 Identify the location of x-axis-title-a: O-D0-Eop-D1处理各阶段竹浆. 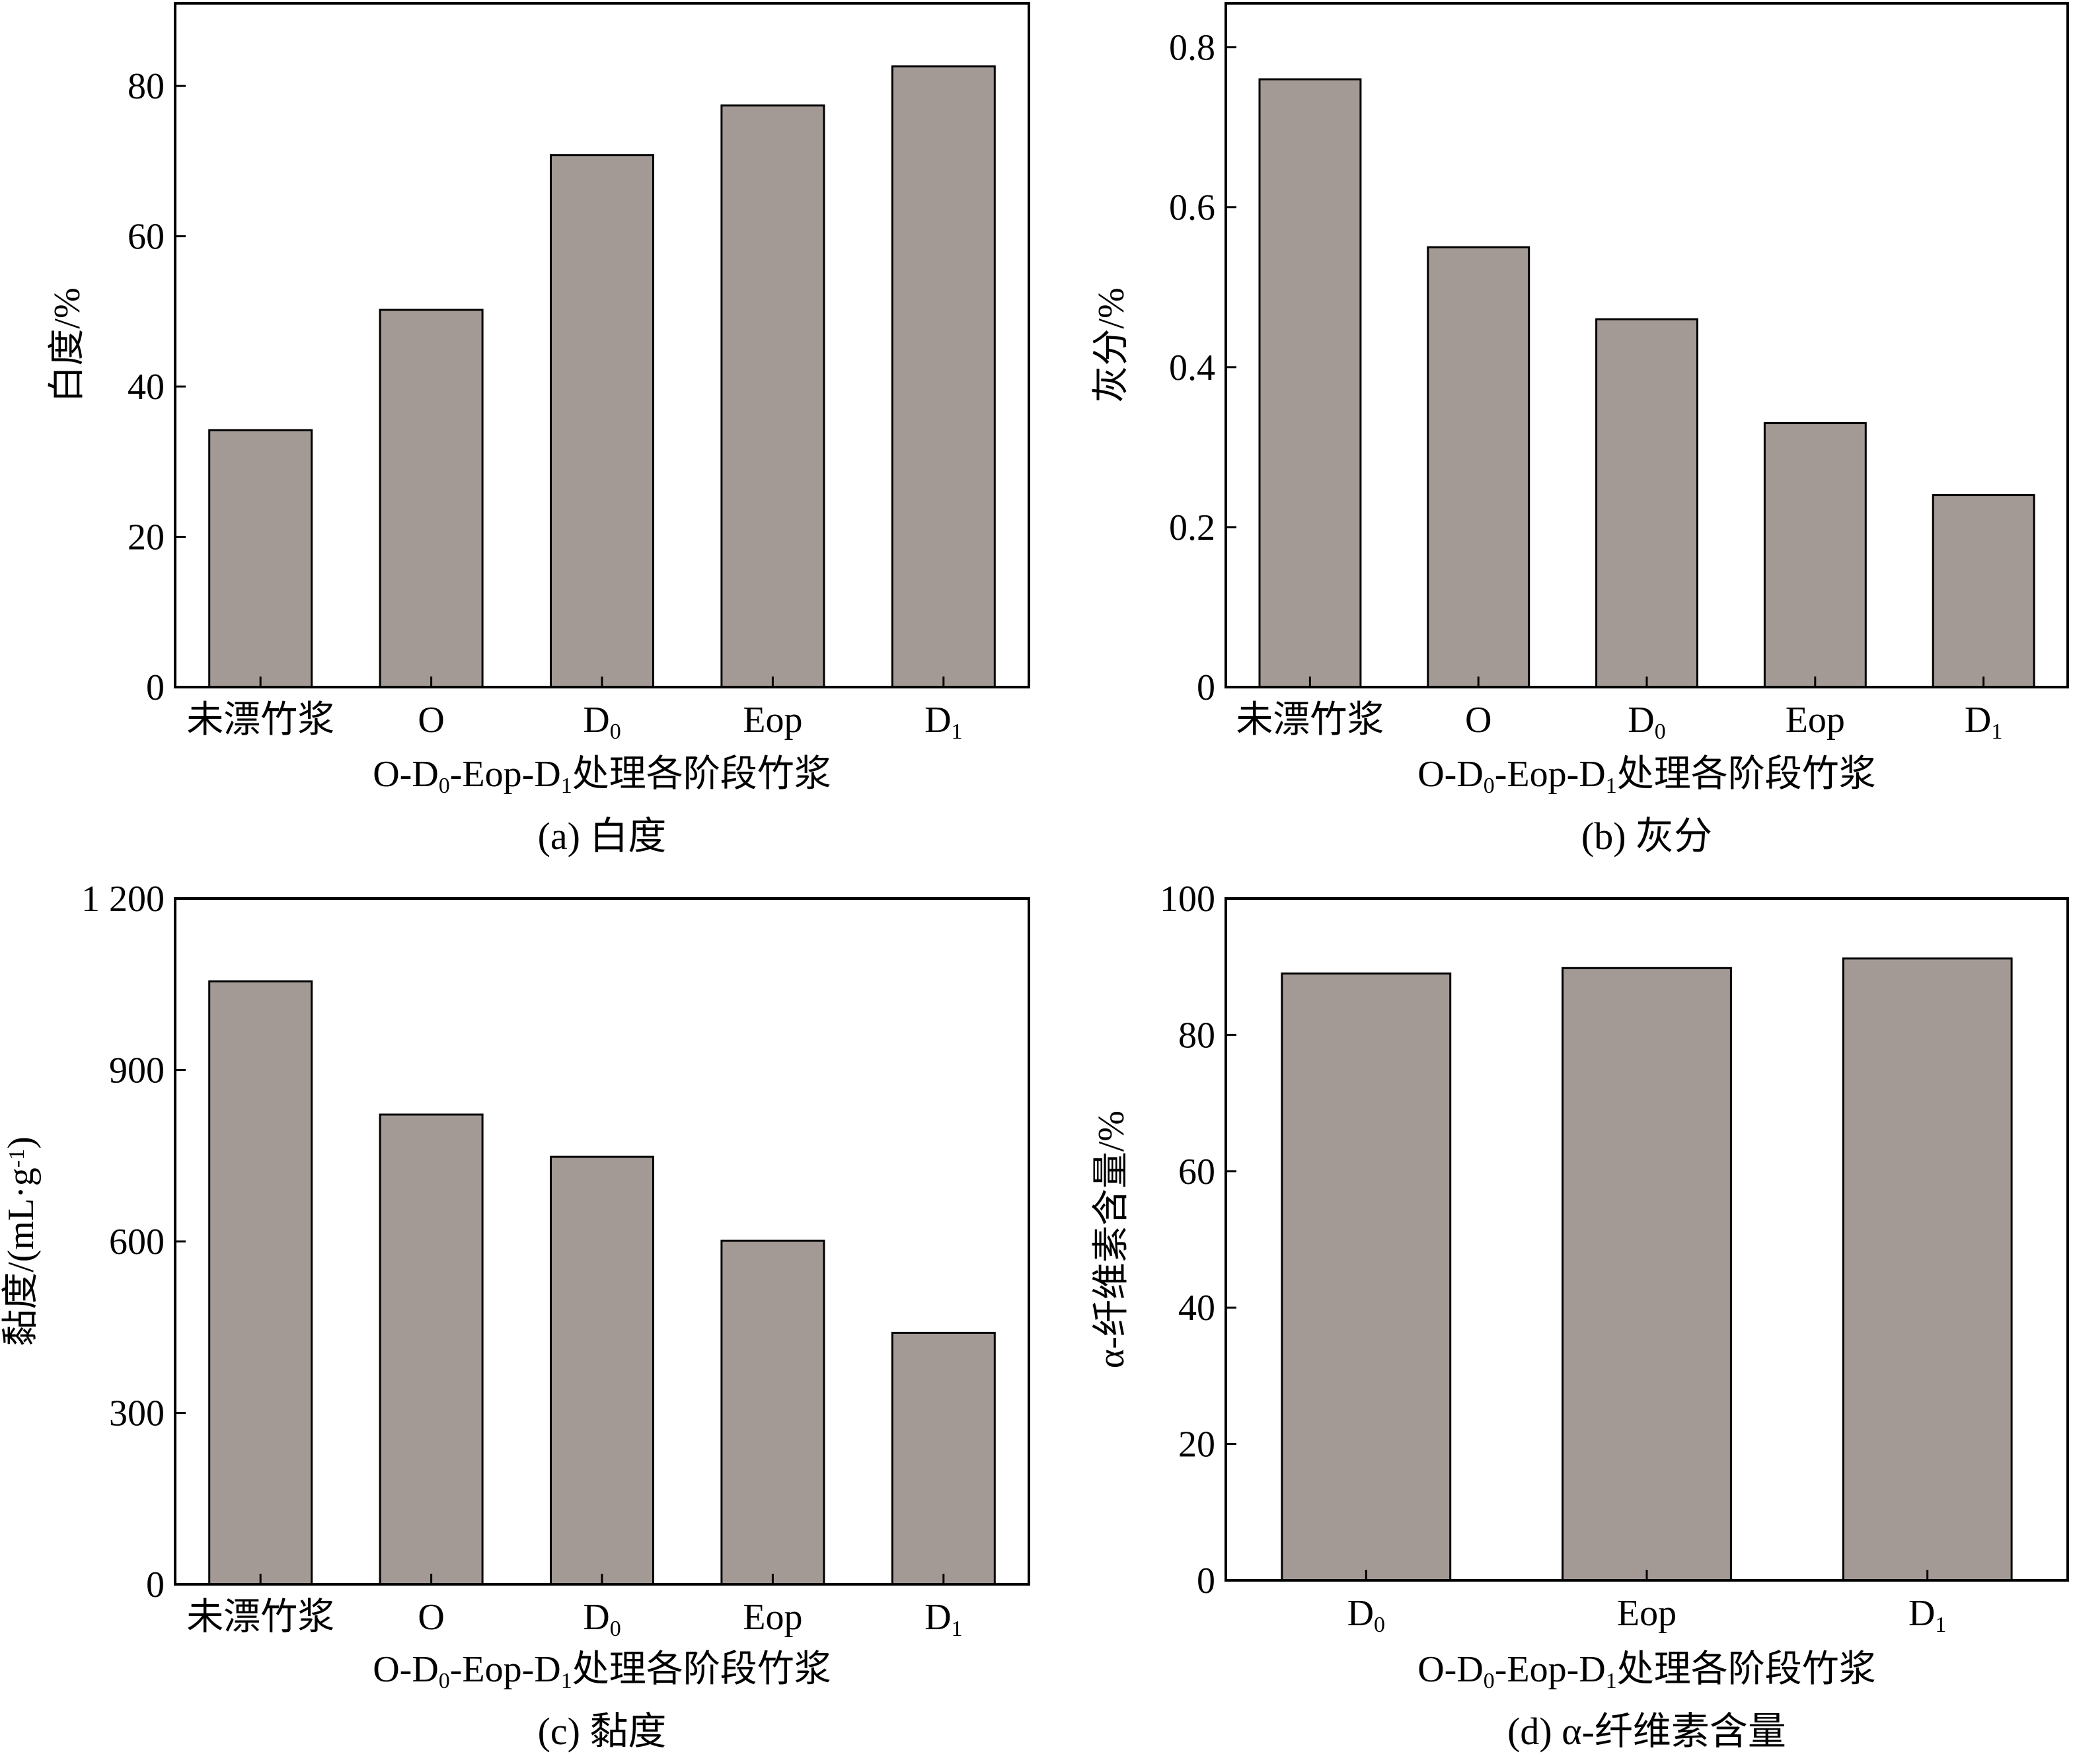
(602, 776).